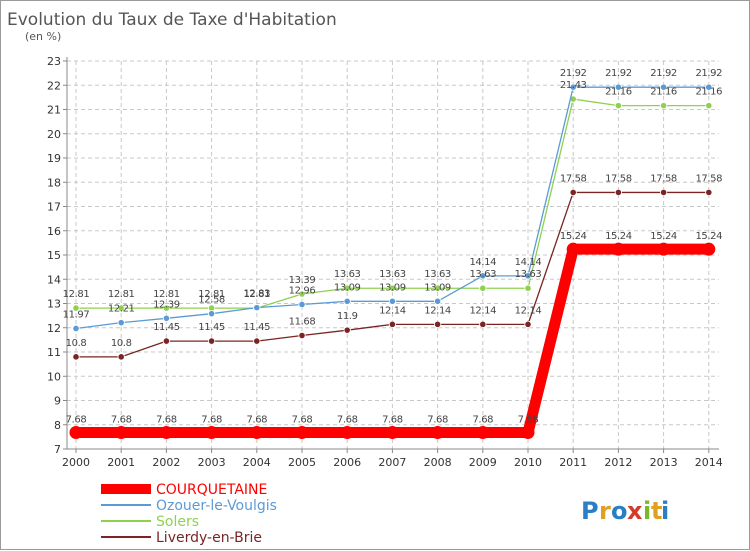 This screenshot has width=750, height=551. I want to click on y-tick-label: 23, so click(54, 61).